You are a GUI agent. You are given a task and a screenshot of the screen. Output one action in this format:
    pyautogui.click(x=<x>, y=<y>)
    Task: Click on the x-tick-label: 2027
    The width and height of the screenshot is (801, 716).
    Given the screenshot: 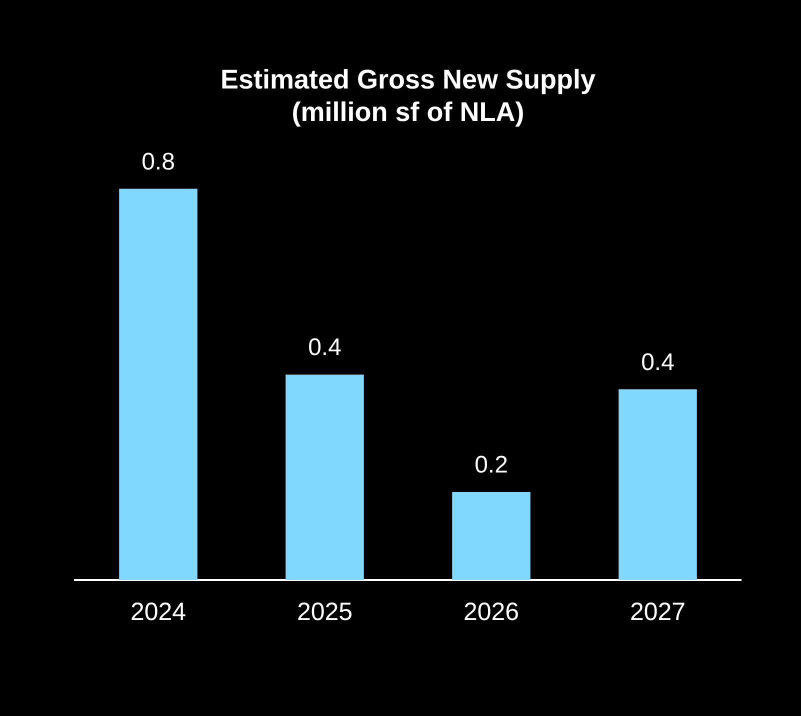 What is the action you would take?
    pyautogui.click(x=658, y=612)
    